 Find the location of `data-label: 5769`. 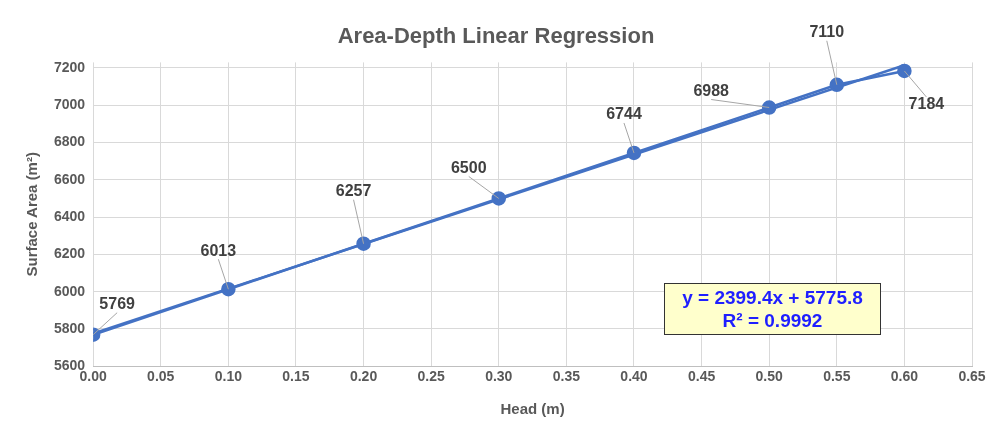

data-label: 5769 is located at coordinates (117, 304).